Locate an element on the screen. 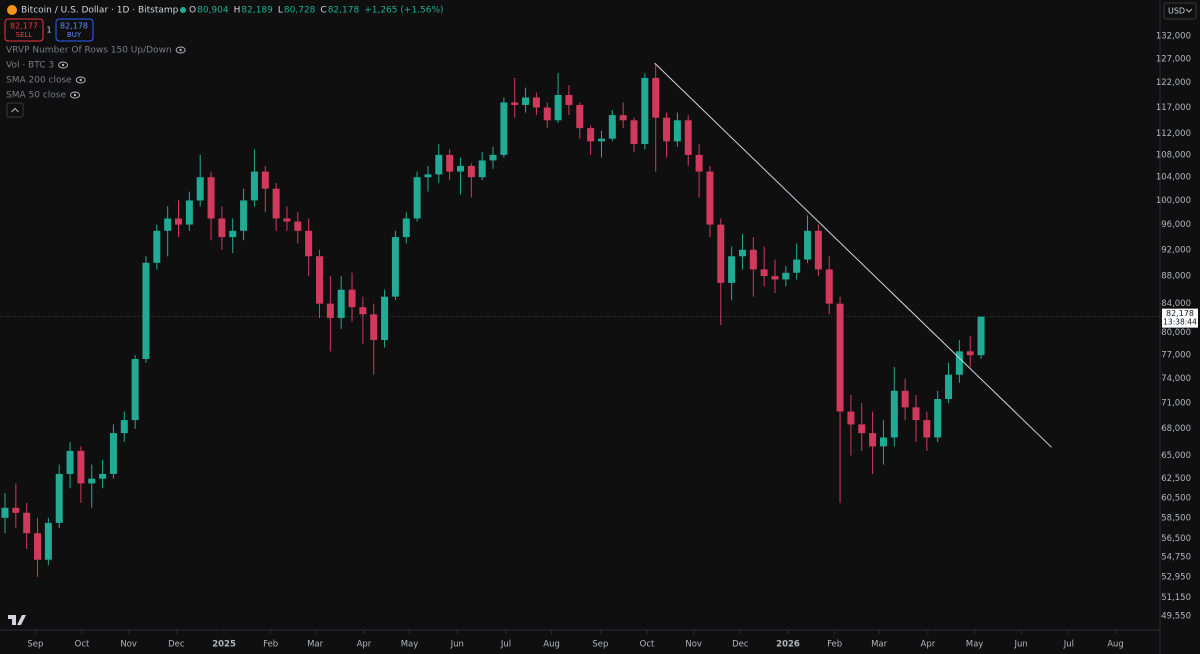  price-tag is located at coordinates (1180, 318).